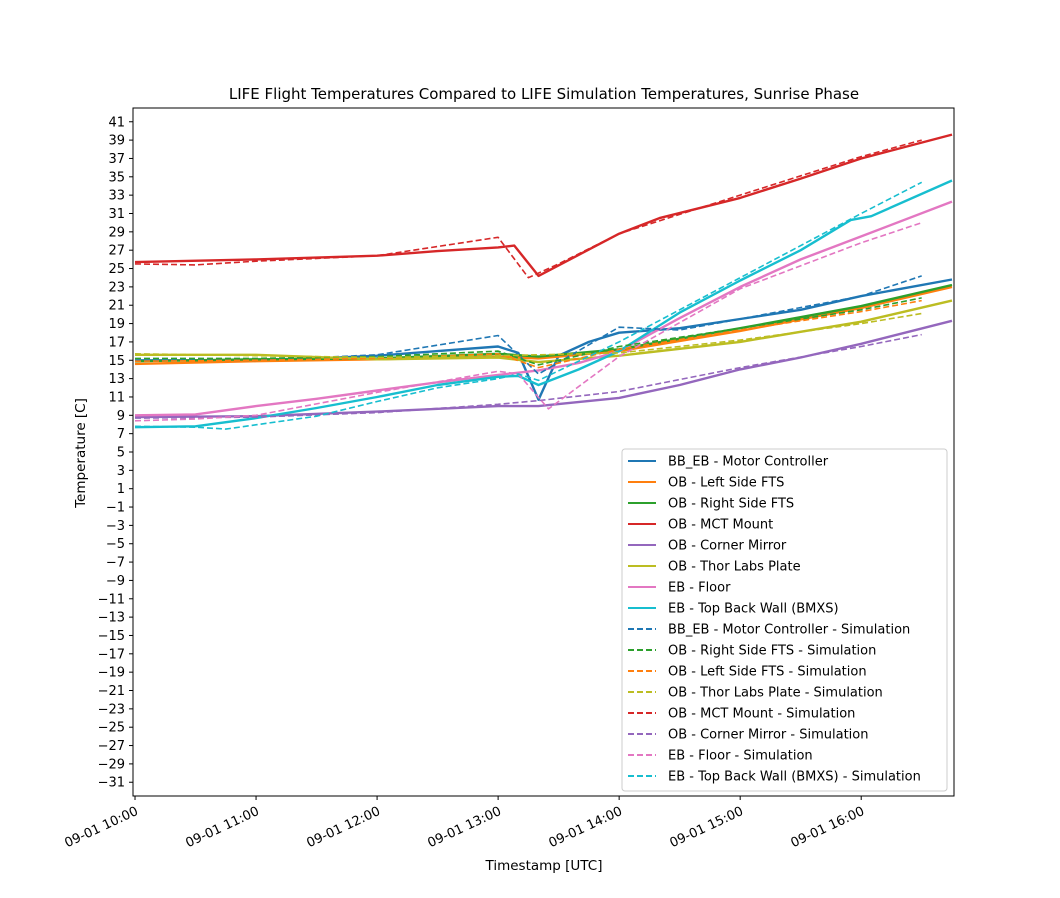 The width and height of the screenshot is (1060, 898). Describe the element at coordinates (115, 508) in the screenshot. I see `y-tick-label: −1` at that location.